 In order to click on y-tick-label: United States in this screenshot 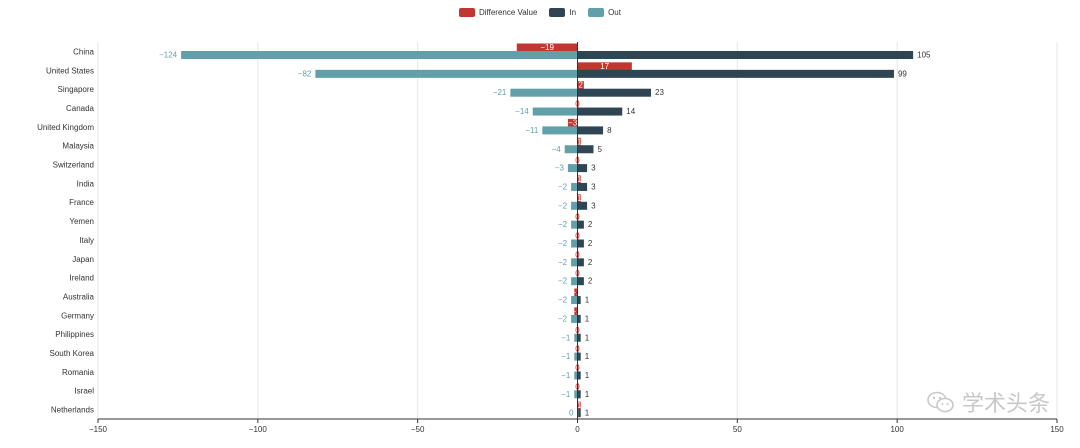, I will do `click(70, 70)`.